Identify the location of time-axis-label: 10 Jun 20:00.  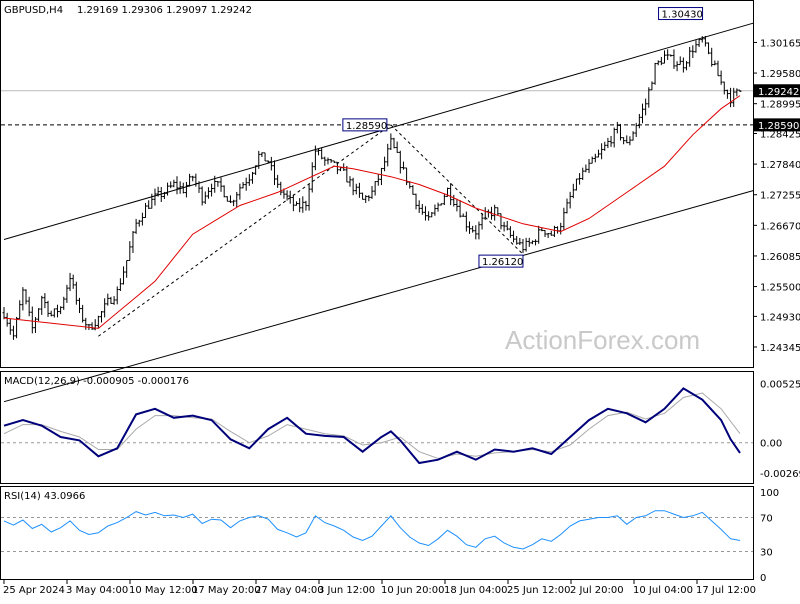
(413, 590).